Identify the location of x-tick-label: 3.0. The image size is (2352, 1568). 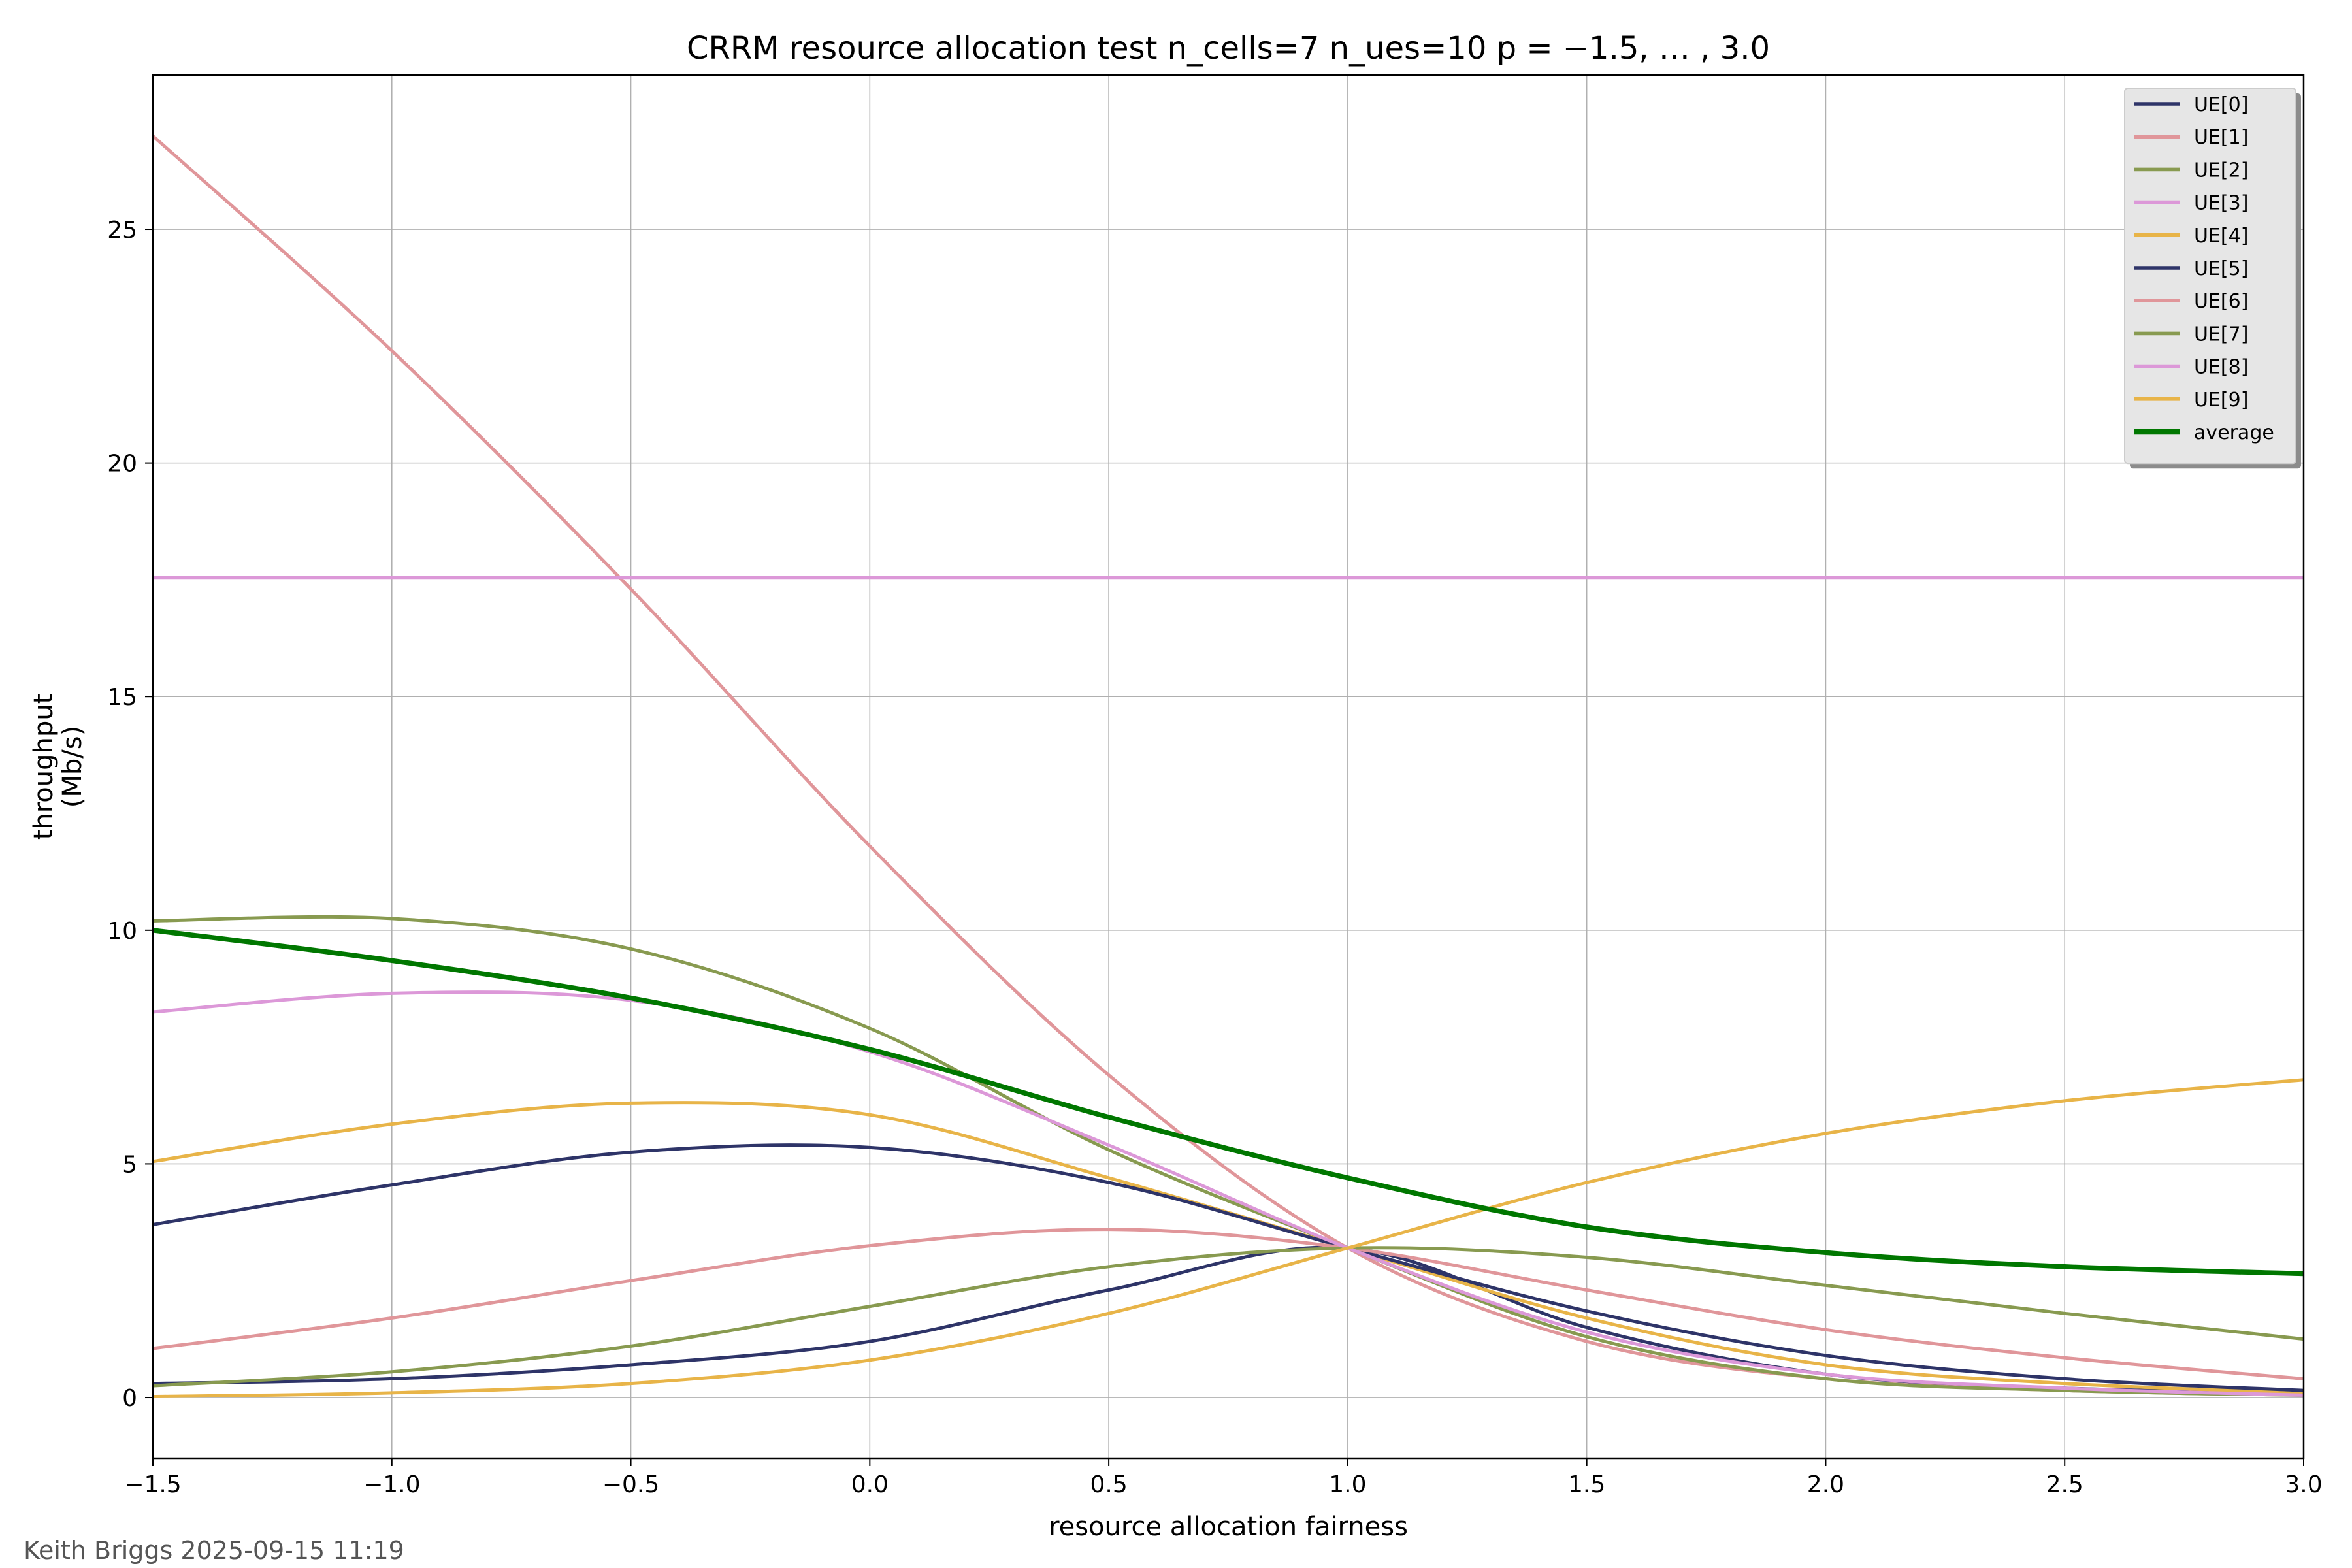
(2303, 1484).